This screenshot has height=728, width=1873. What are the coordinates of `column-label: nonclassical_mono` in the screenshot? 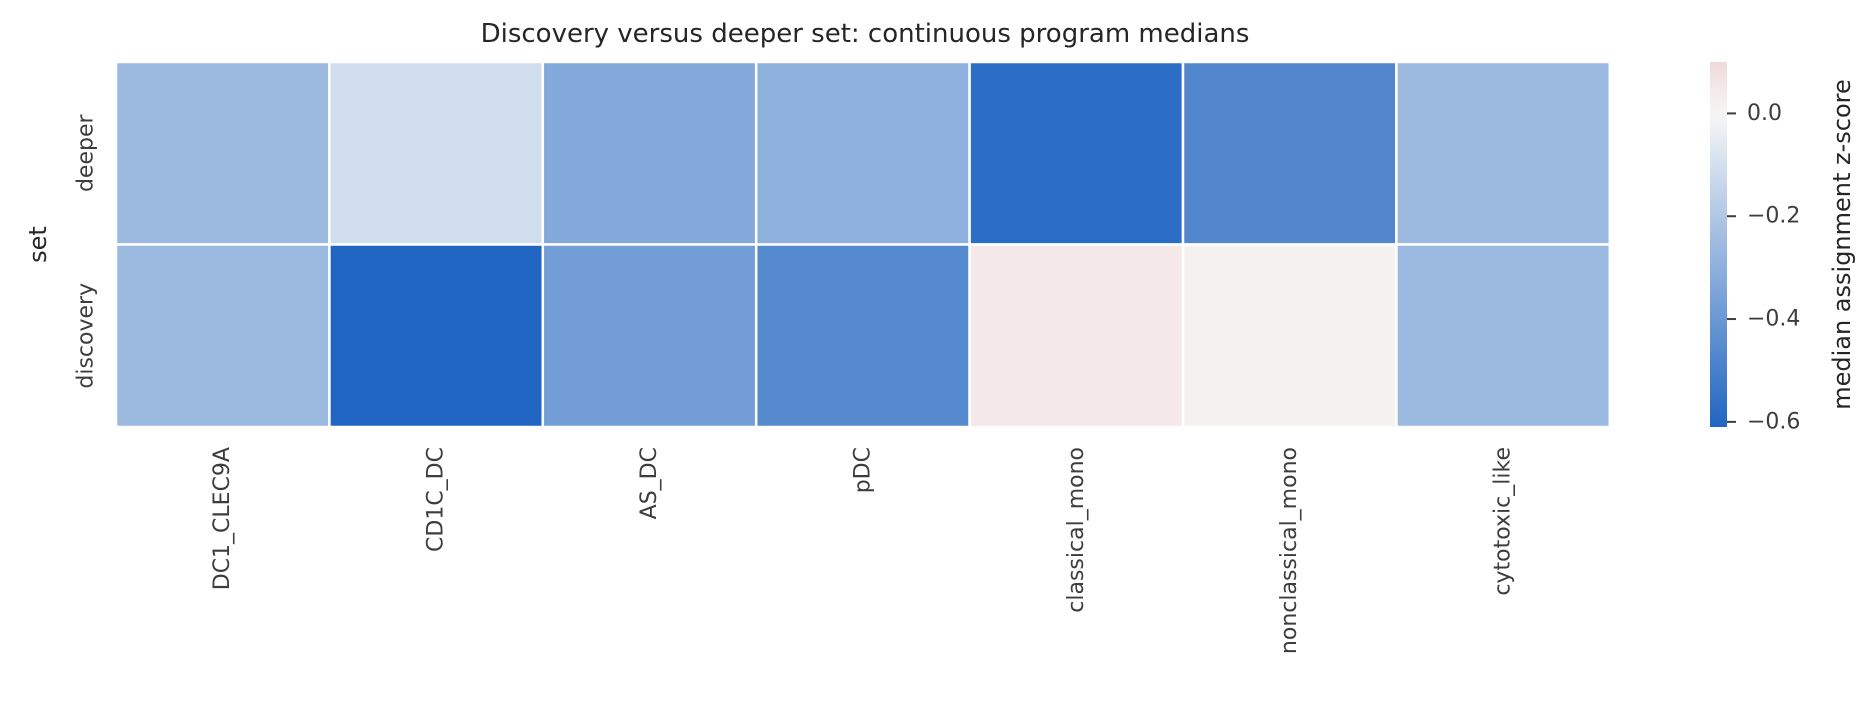 It's located at (1289, 550).